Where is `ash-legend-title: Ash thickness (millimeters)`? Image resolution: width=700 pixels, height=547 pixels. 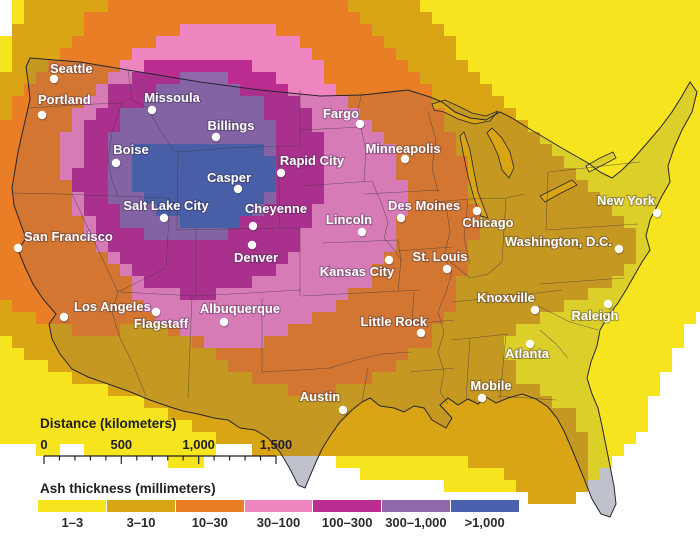
ash-legend-title: Ash thickness (millimeters) is located at coordinates (128, 488).